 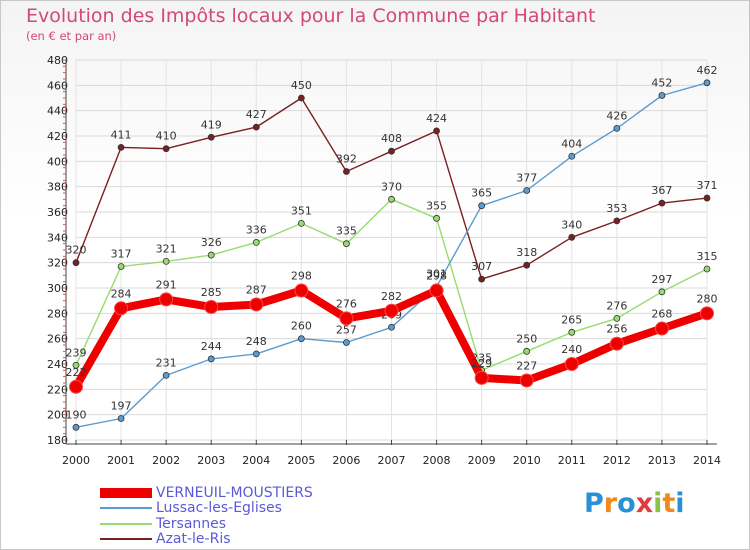 I want to click on data-label-lussac-les-eglises: 462, so click(x=707, y=70).